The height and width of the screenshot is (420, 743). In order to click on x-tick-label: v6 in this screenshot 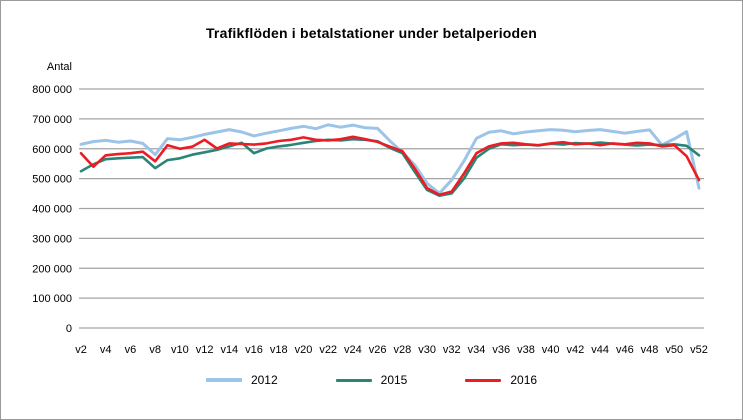, I will do `click(131, 350)`.